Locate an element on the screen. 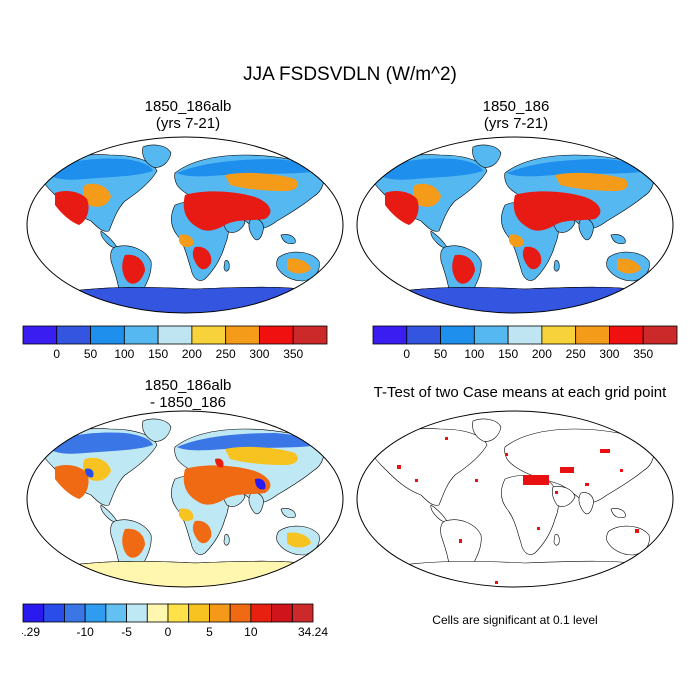 The width and height of the screenshot is (700, 700). colorbar-2-tick-label: 0 is located at coordinates (406, 354).